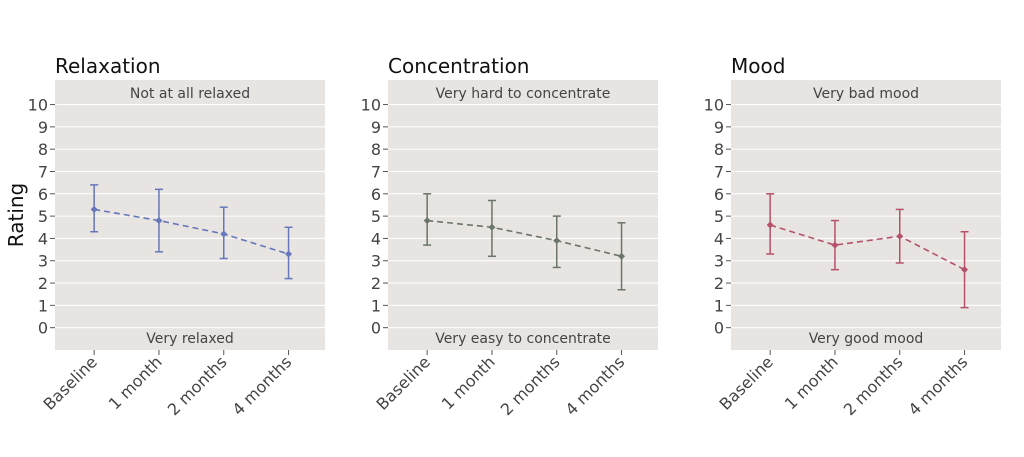  What do you see at coordinates (458, 66) in the screenshot?
I see `chart-title: Concentration` at bounding box center [458, 66].